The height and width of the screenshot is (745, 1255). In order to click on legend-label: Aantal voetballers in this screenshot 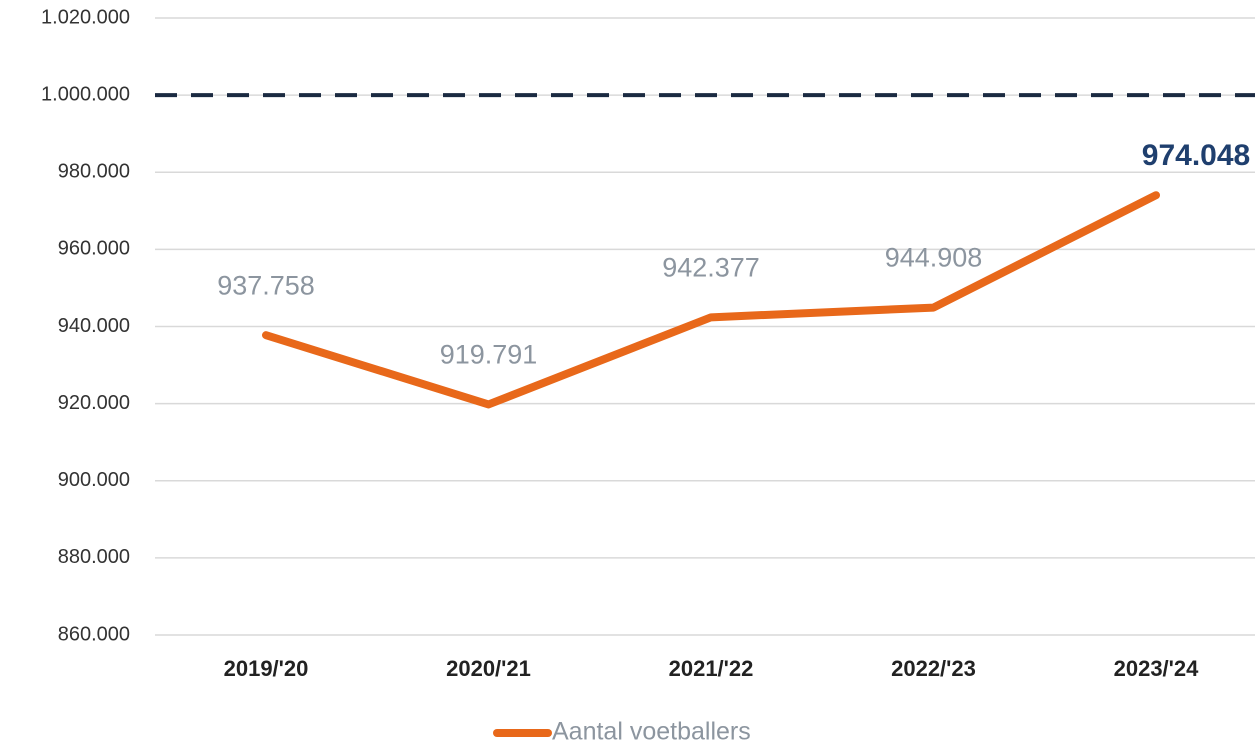, I will do `click(651, 731)`.